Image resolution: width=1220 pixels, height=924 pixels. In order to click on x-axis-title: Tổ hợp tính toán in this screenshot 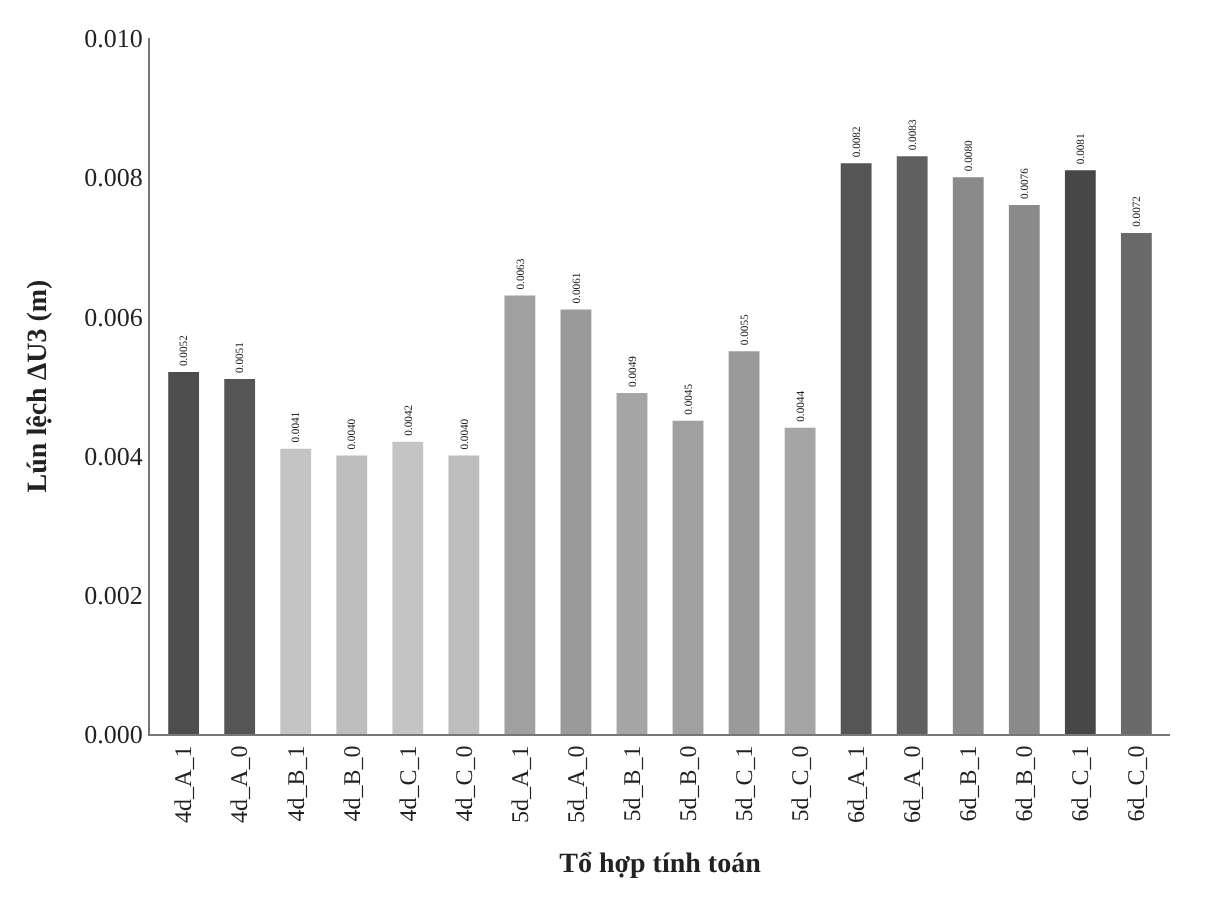, I will do `click(660, 864)`.